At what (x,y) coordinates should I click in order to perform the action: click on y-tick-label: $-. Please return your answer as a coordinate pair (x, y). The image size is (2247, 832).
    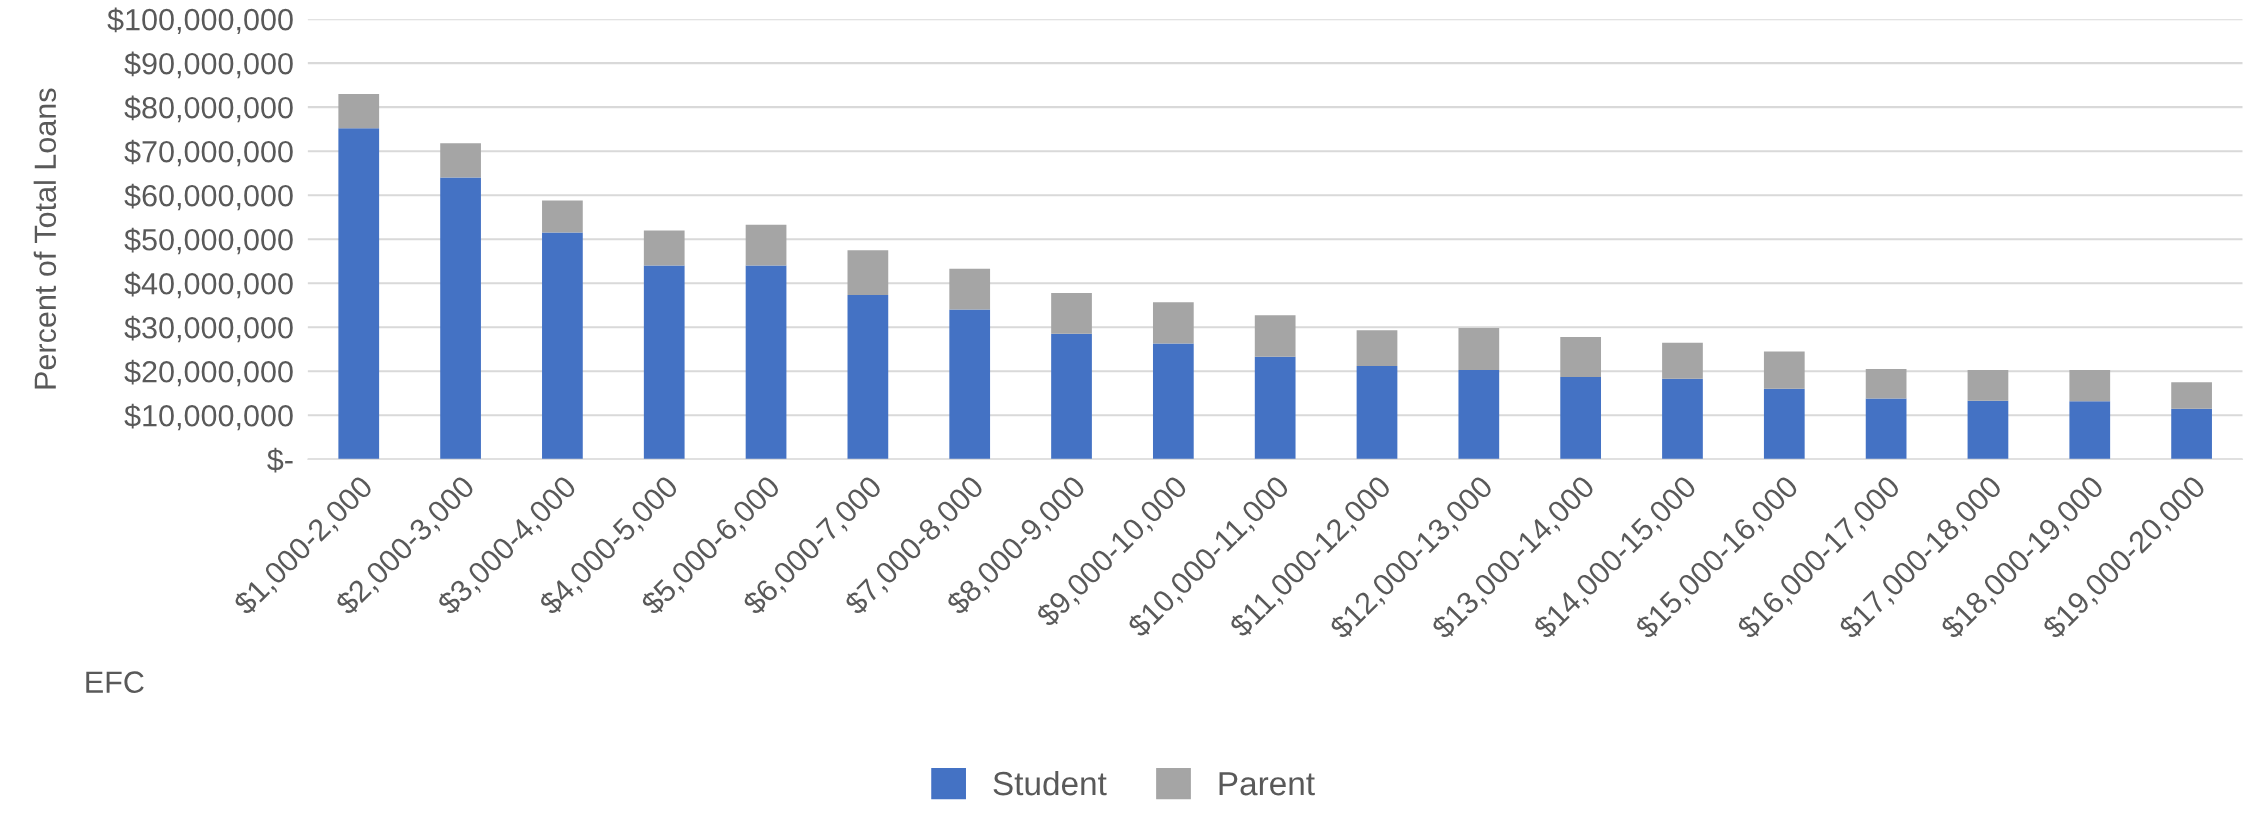
    Looking at the image, I should click on (280, 460).